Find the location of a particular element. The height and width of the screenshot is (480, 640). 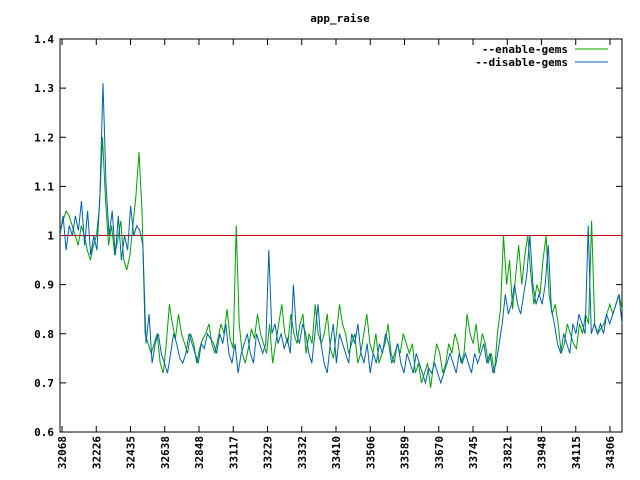

x-tick-label: 34306 is located at coordinates (610, 452).